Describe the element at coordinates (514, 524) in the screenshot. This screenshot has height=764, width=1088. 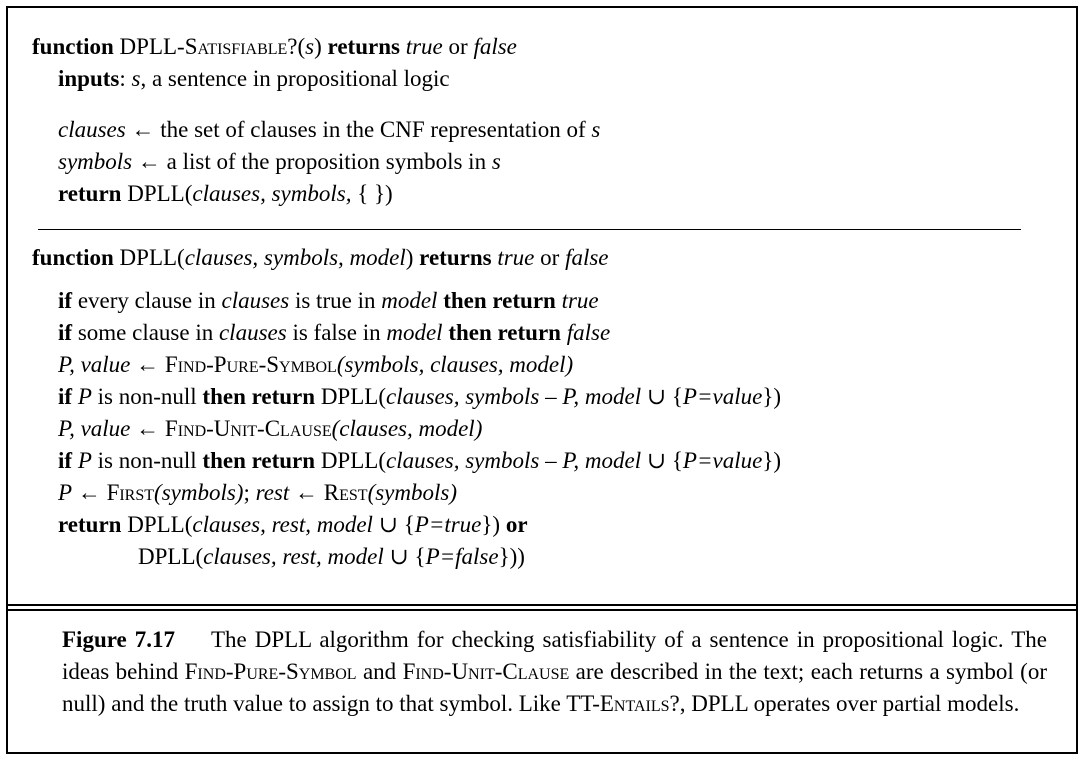
I see `keyword: or` at that location.